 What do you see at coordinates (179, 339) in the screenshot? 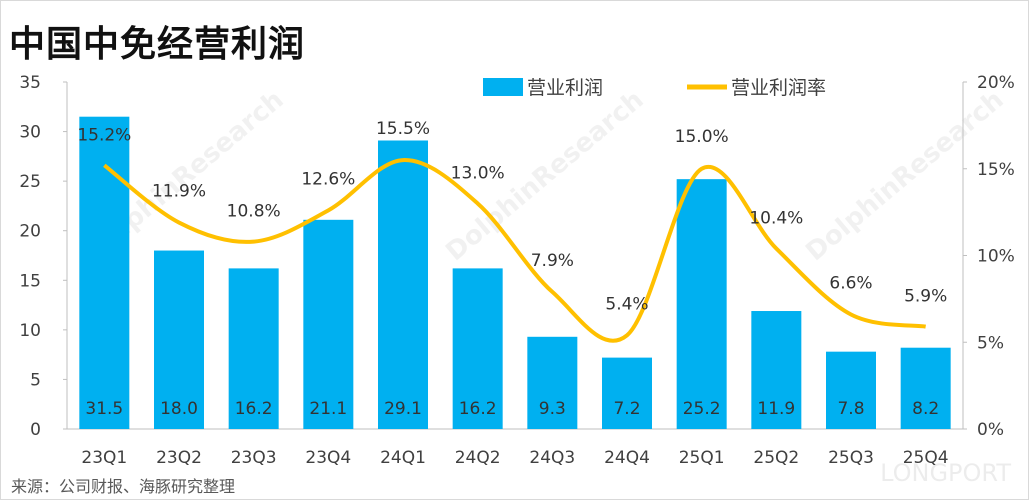
I see `bar-23Q2` at bounding box center [179, 339].